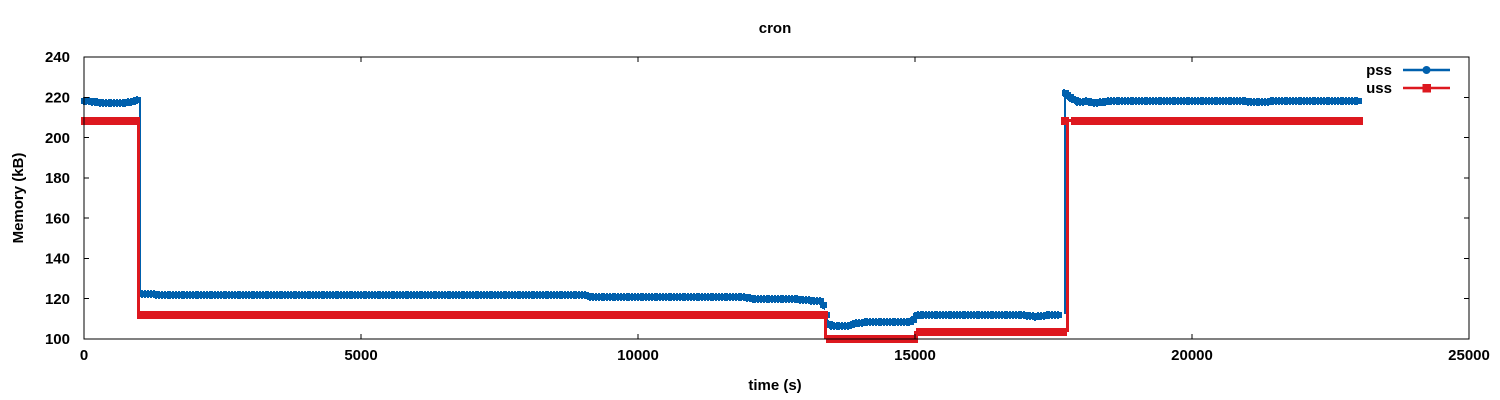 This screenshot has height=400, width=1500. I want to click on svg-text: 220, so click(57, 98).